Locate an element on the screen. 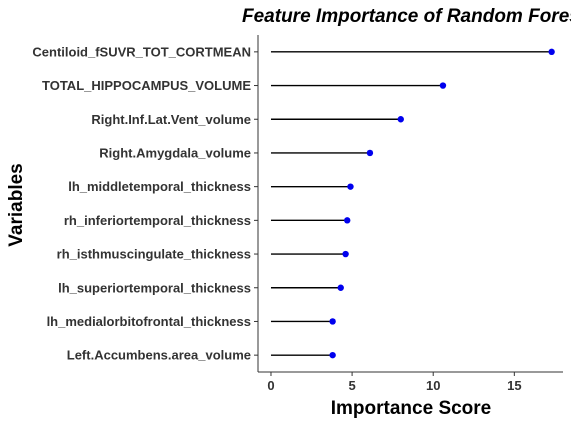  y-tick-label: Right.Inf.Lat.Vent_volume is located at coordinates (171, 119).